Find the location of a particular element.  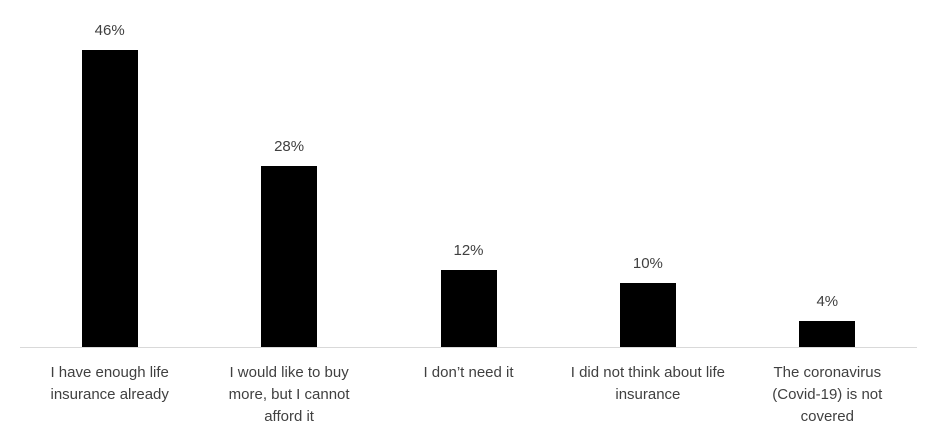

data-label: 10% is located at coordinates (647, 263).